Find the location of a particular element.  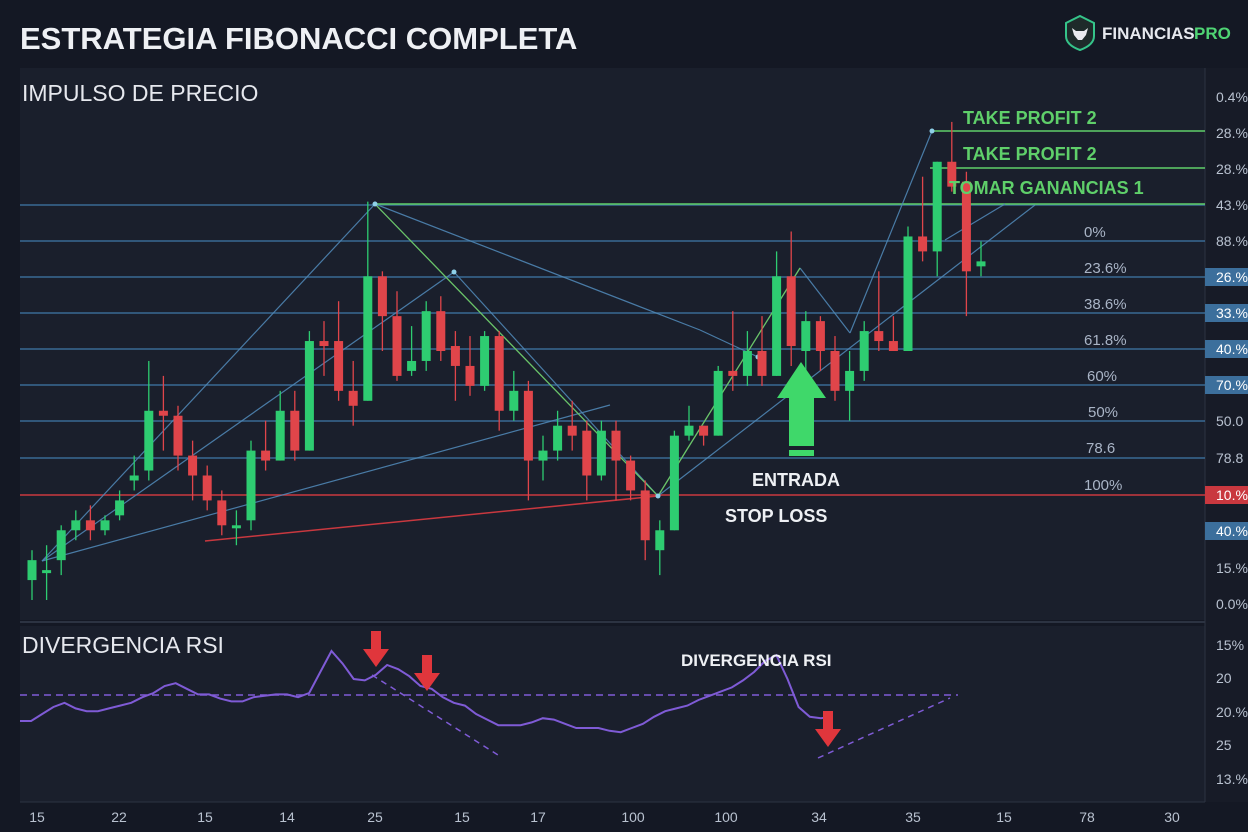

rsi-panel-title: DIVERGENCIA RSI is located at coordinates (123, 645).